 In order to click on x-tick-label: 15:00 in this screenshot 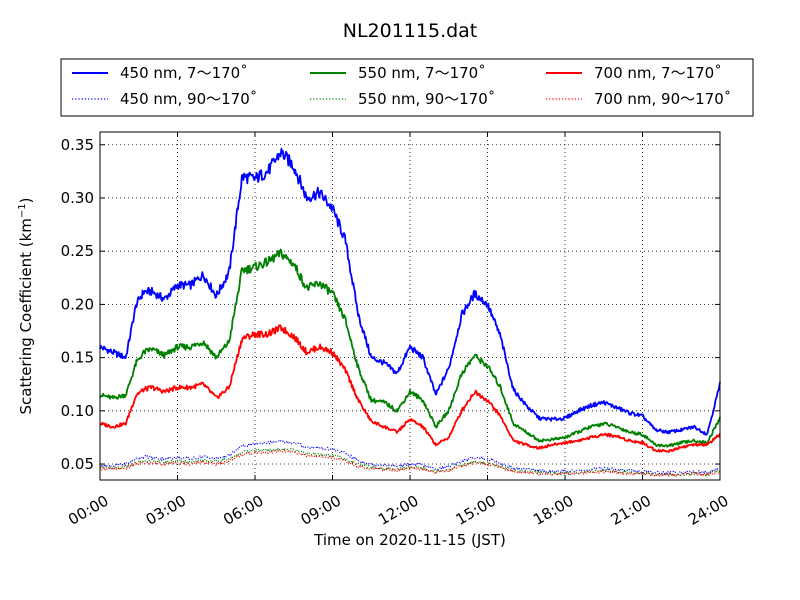, I will do `click(476, 510)`.